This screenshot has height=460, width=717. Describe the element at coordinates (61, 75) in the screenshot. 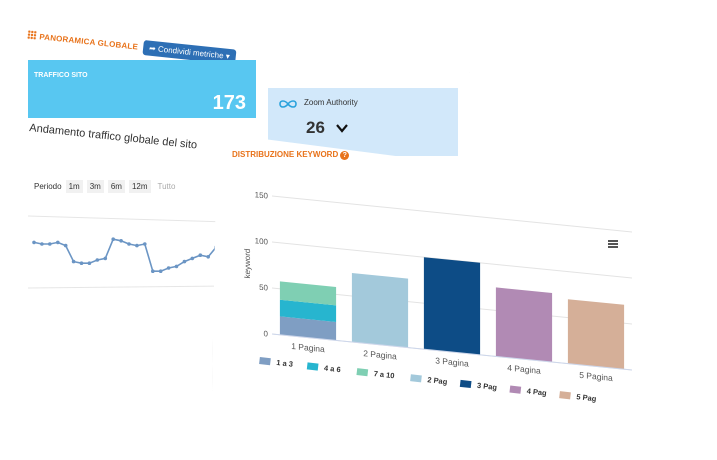

I see `traffic-label: TRAFFICO SITO` at that location.